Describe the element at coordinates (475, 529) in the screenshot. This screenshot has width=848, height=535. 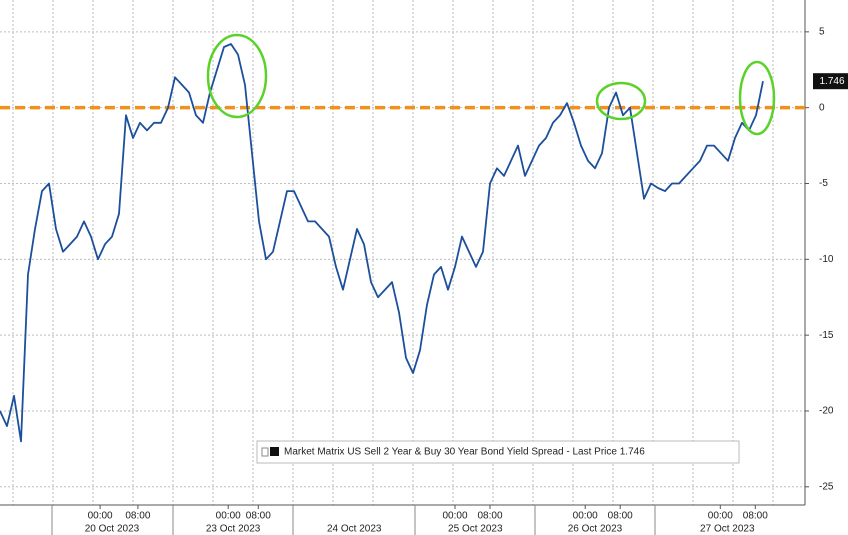
I see `date-label: 25 Oct 2023` at that location.